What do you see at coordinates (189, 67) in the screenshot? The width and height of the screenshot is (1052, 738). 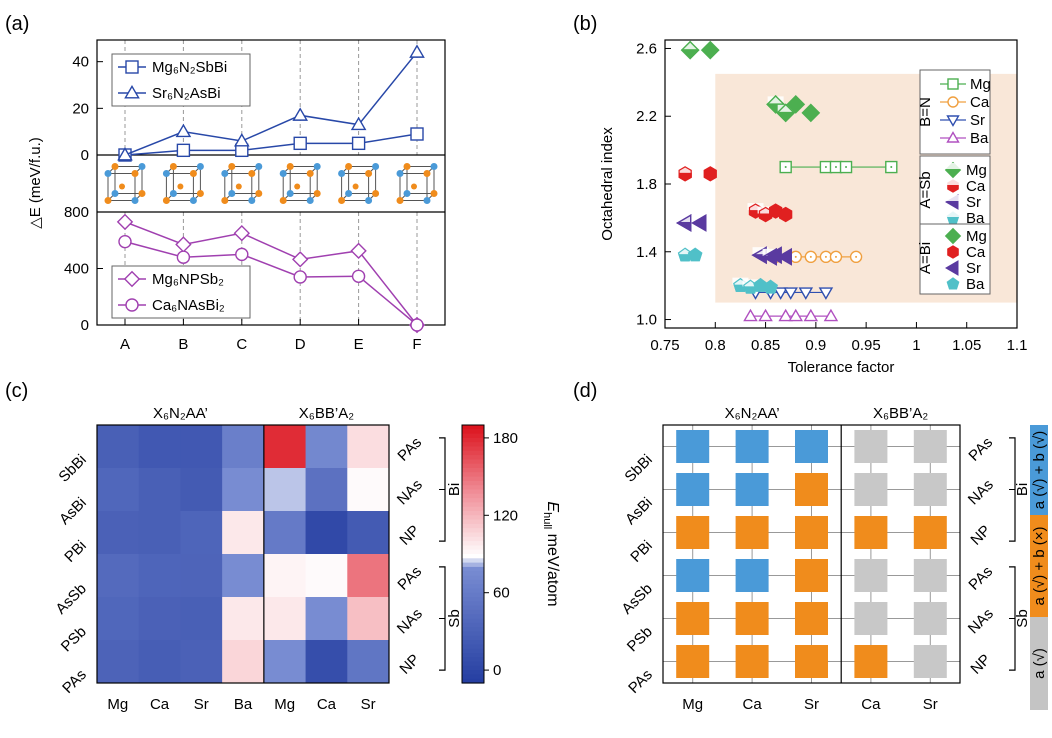 I see `legend-label: Mg₆N₂SbBi` at bounding box center [189, 67].